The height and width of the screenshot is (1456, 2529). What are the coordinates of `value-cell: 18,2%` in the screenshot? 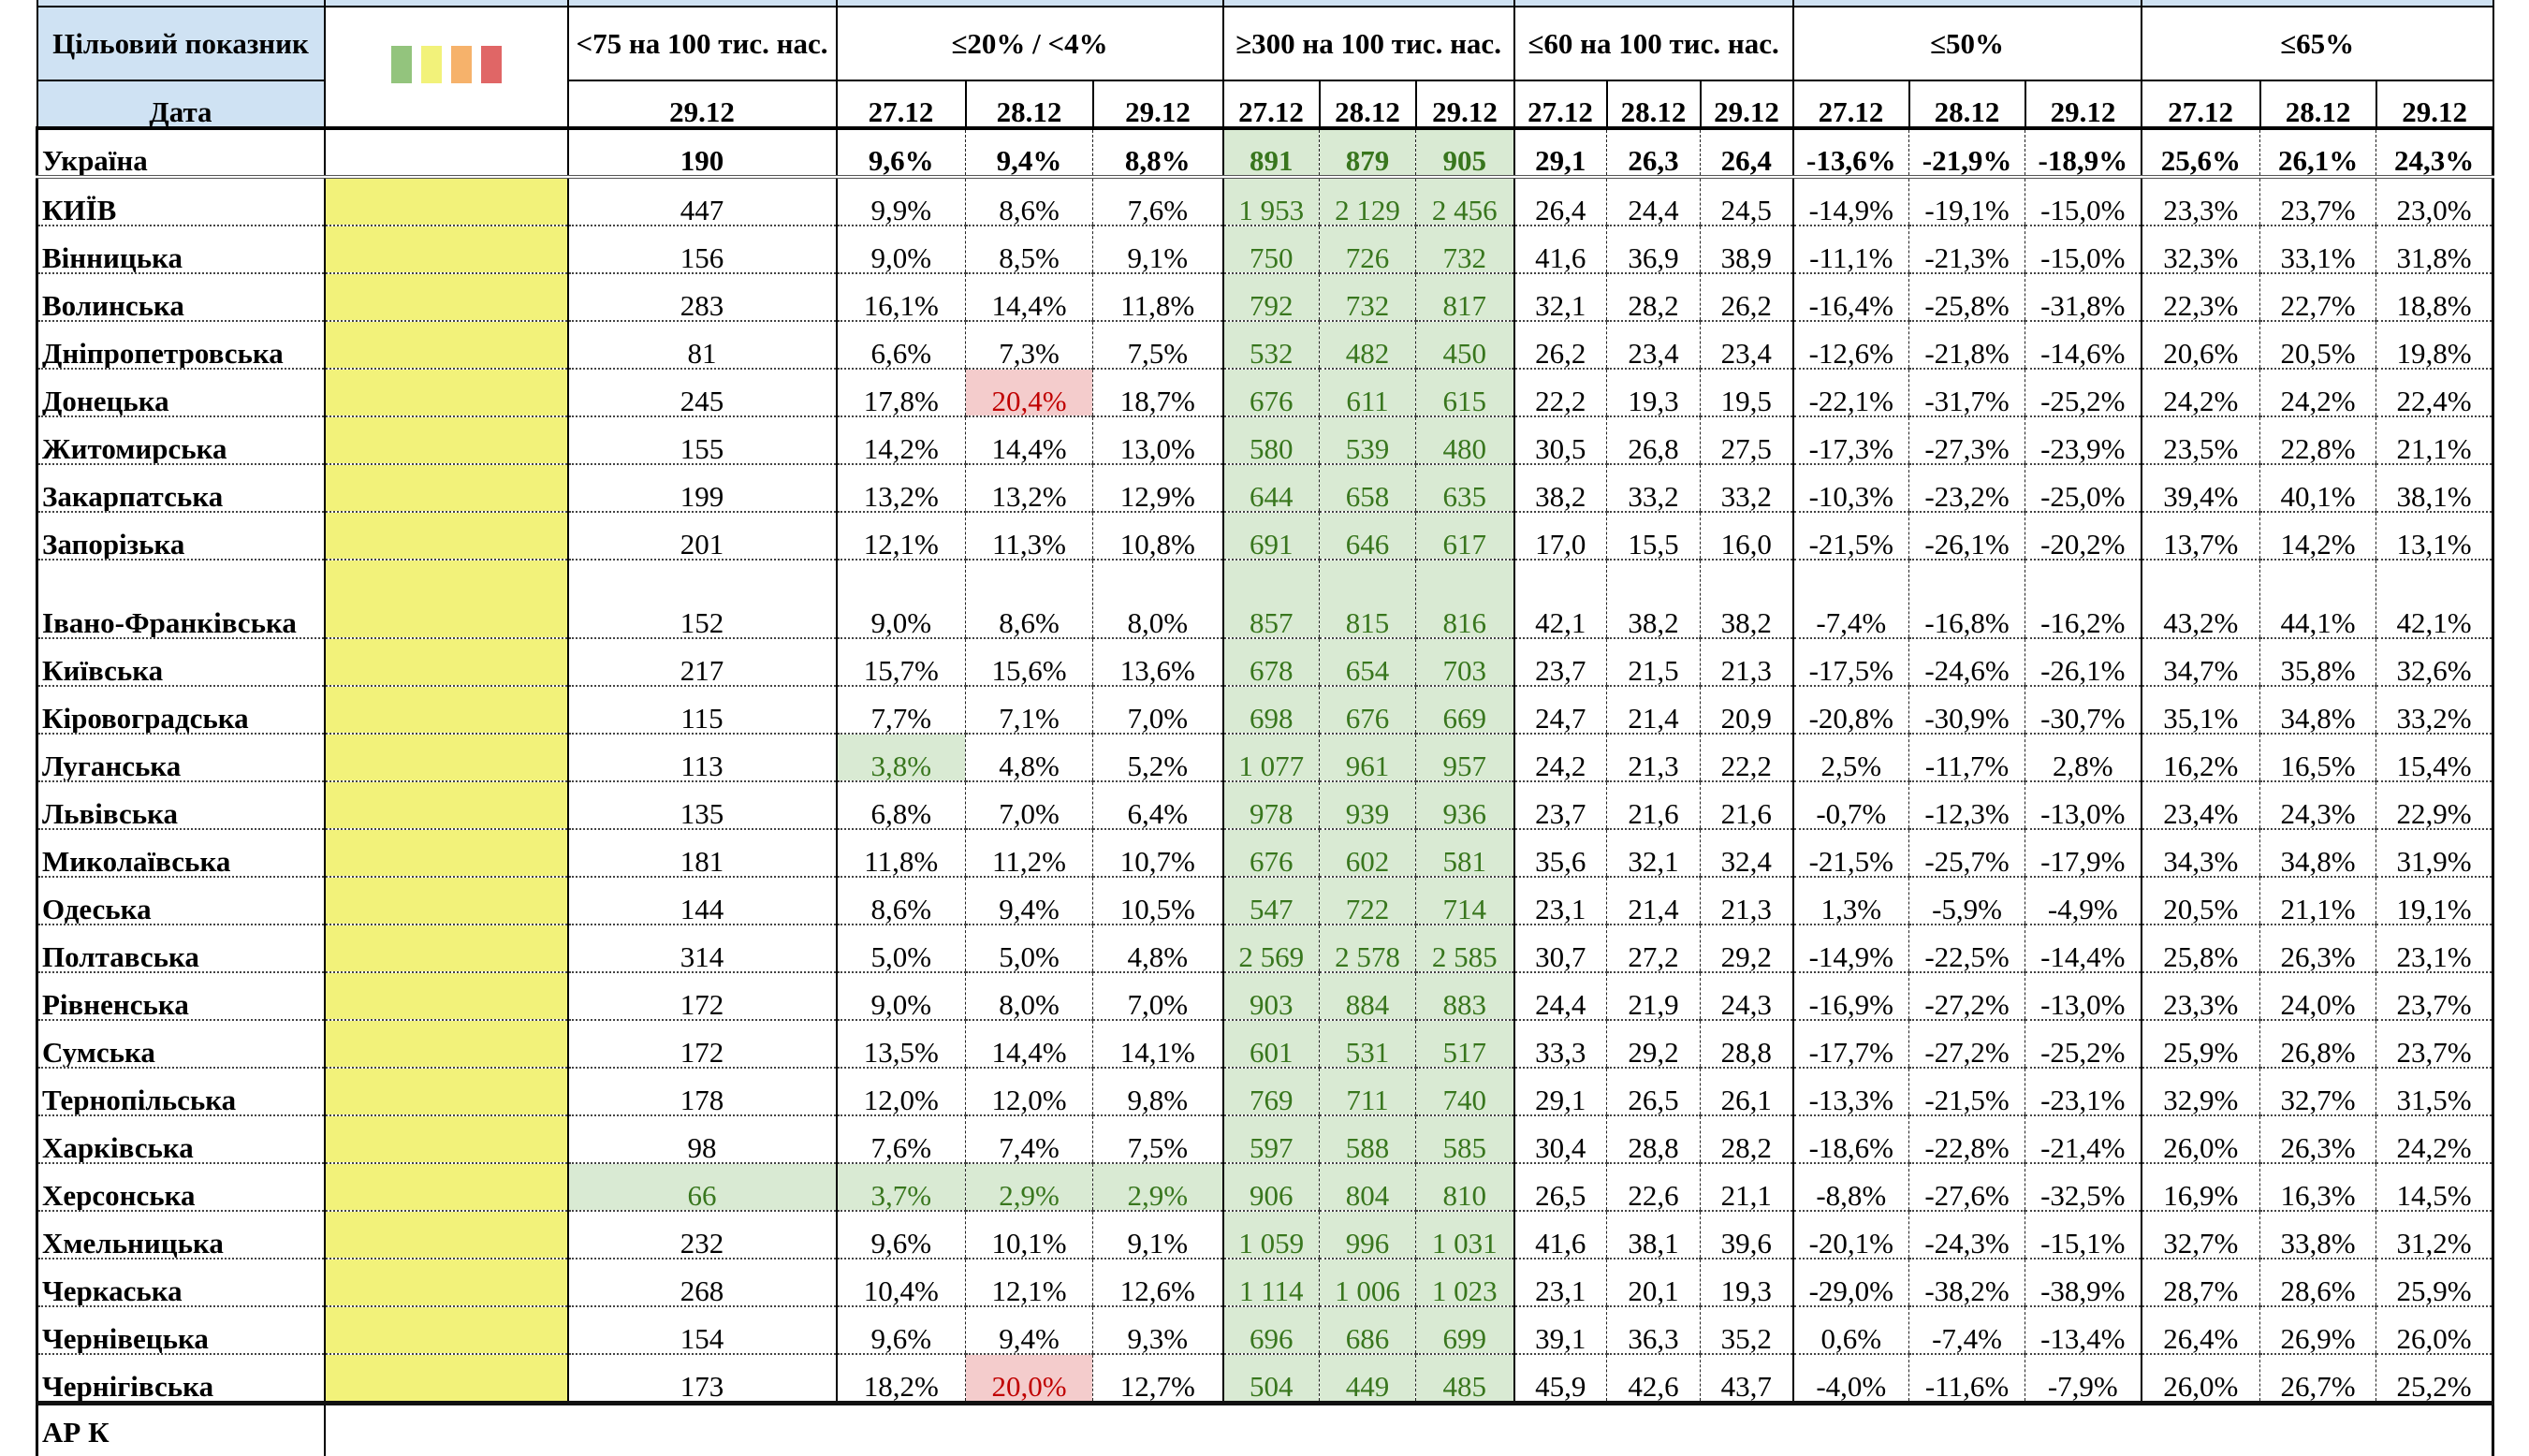 It's located at (901, 1379).